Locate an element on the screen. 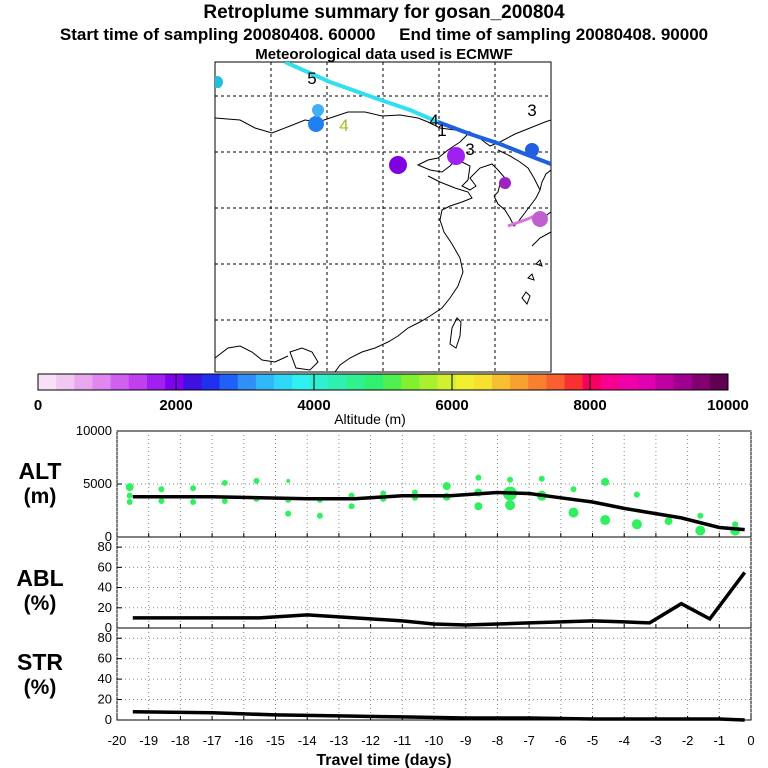  abl-label: ABL is located at coordinates (39, 578).